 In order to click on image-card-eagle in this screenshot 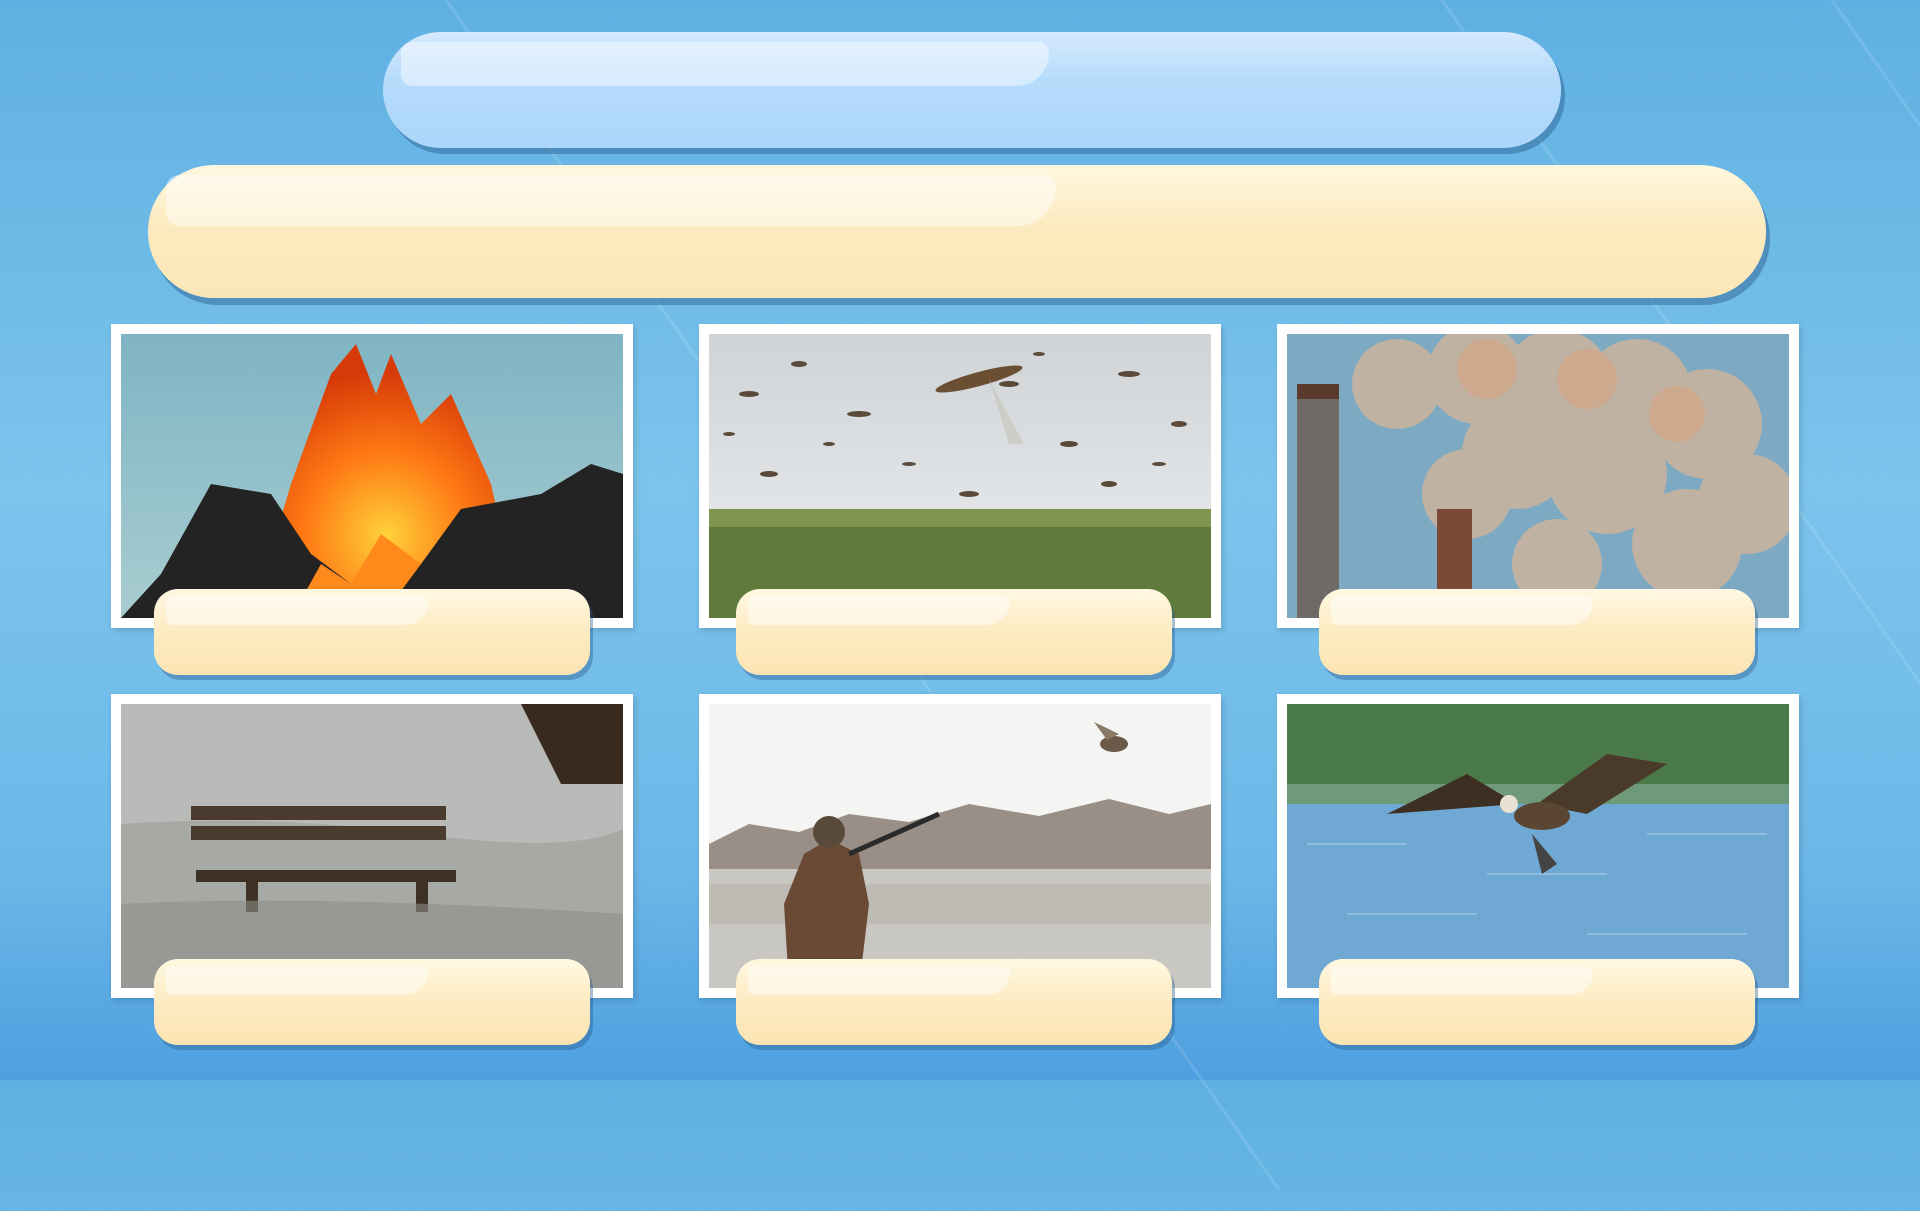, I will do `click(1538, 846)`.